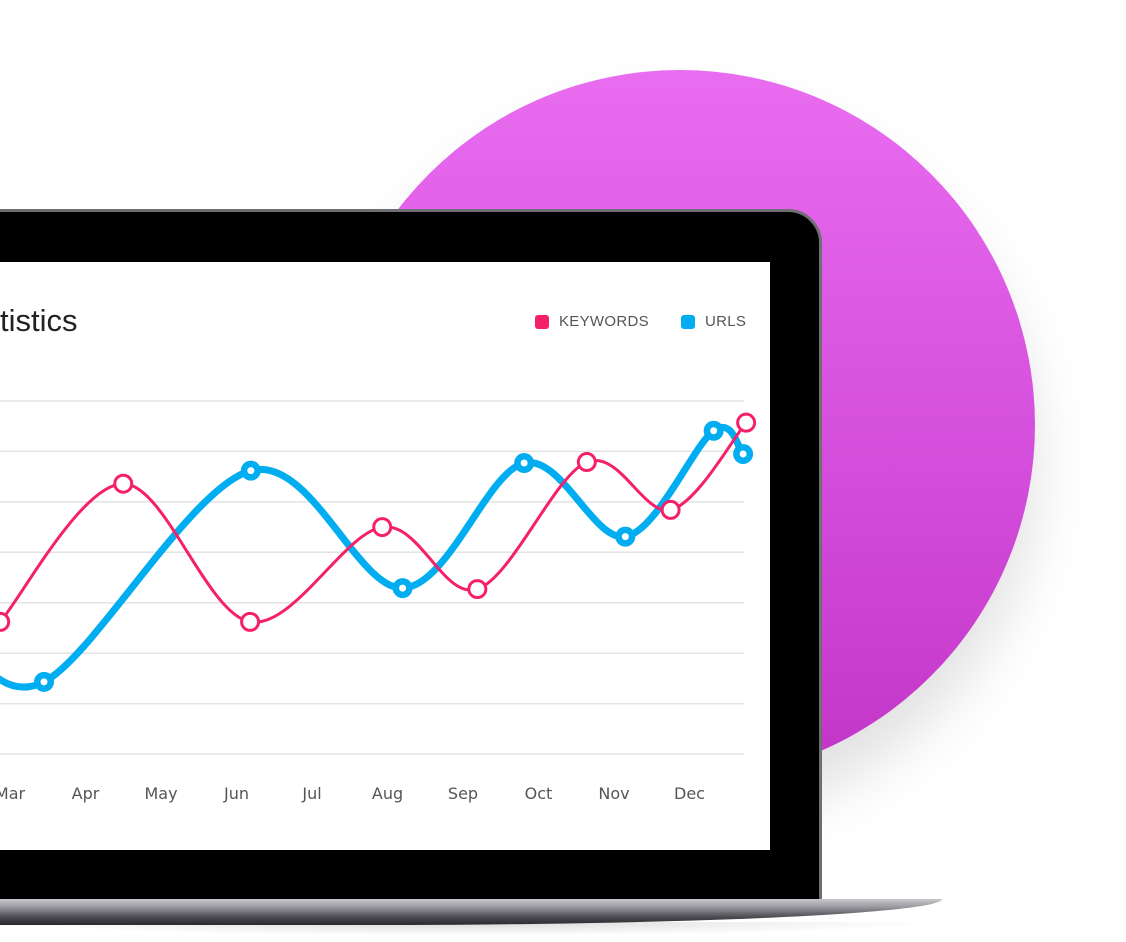 This screenshot has width=1126, height=942. Describe the element at coordinates (387, 793) in the screenshot. I see `x-tick-label: Aug` at that location.